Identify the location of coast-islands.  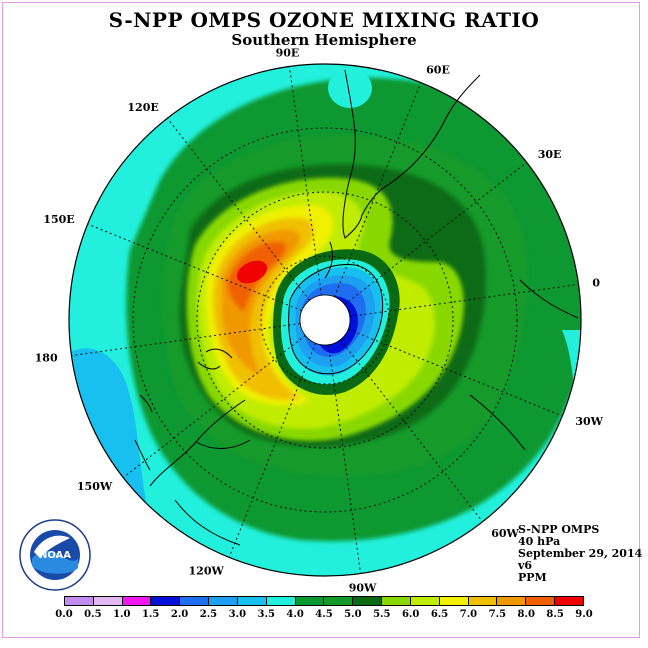
(187, 470).